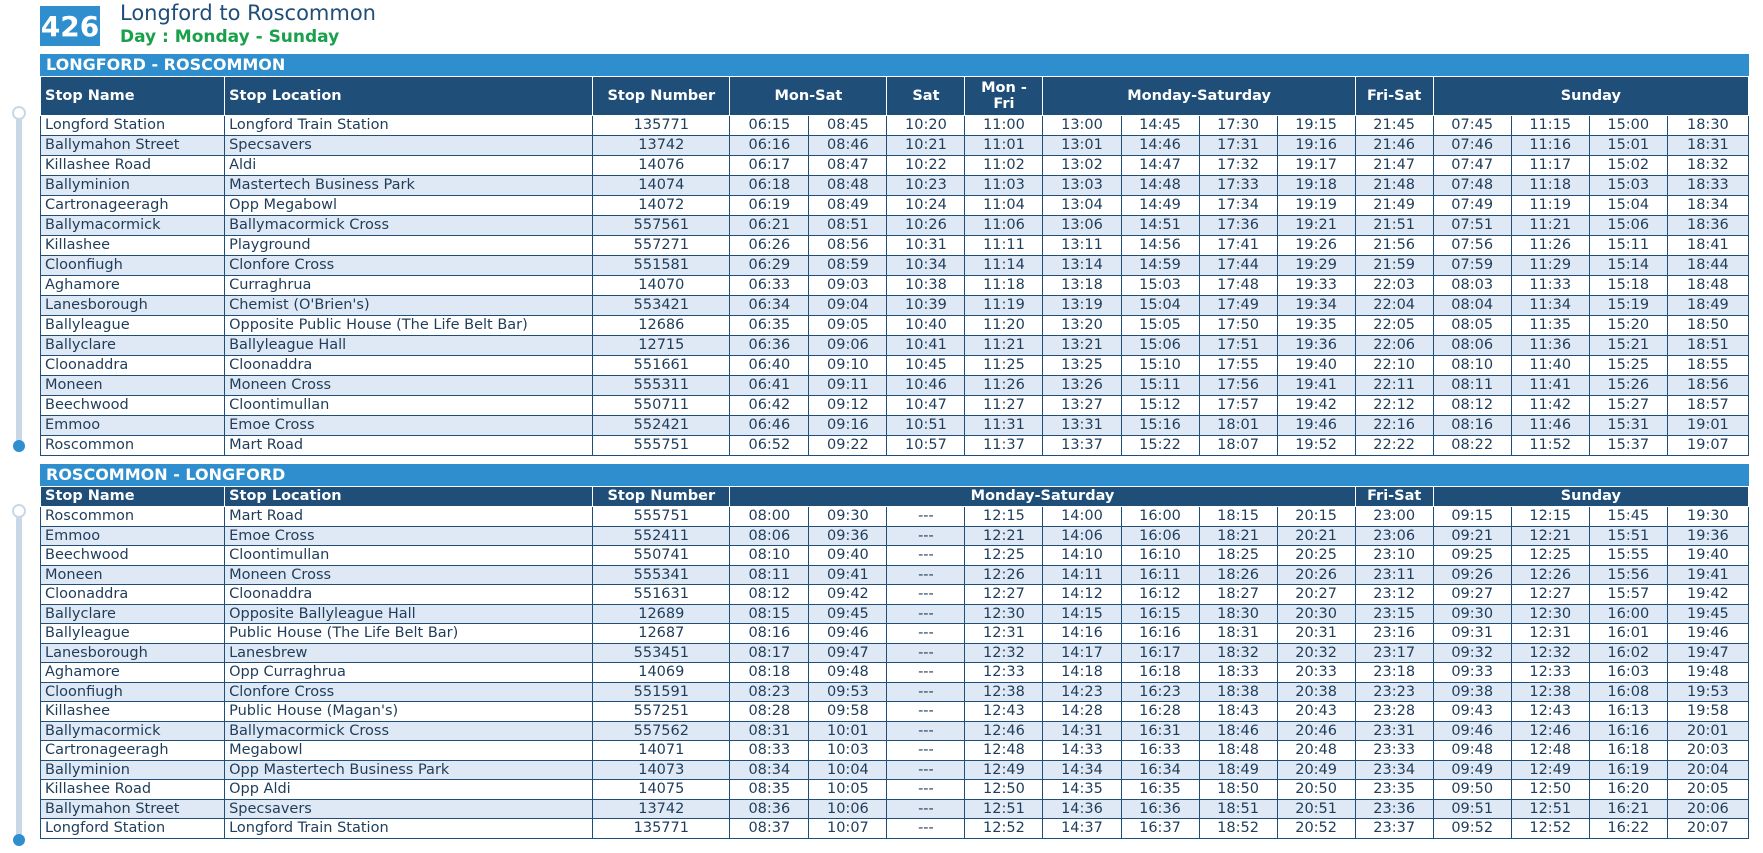  I want to click on departure-time-cell: 18:01, so click(1238, 425).